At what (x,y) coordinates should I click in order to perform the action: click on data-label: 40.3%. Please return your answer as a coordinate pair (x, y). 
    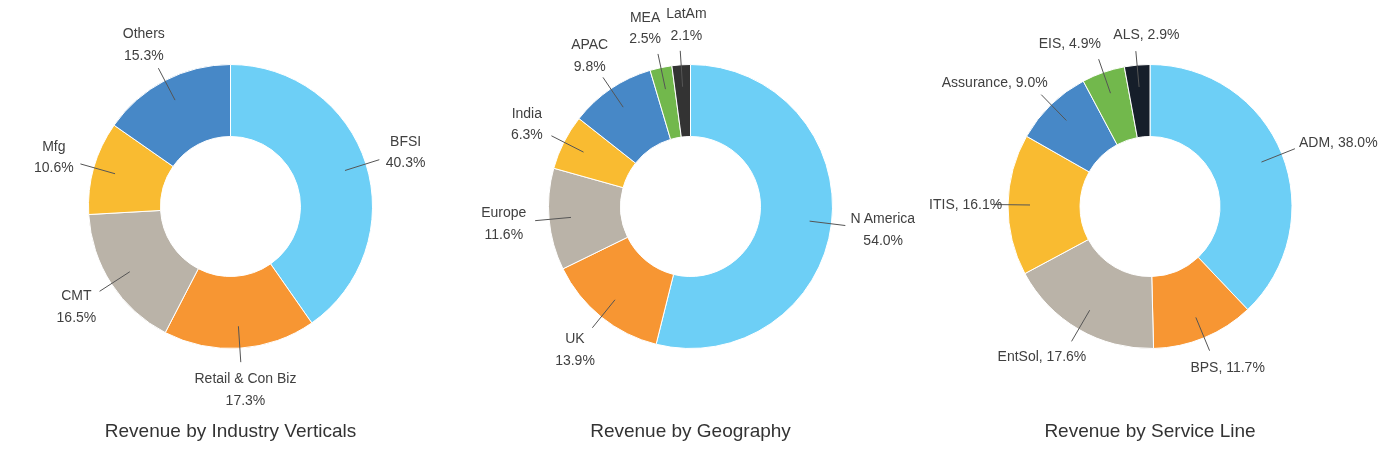
    Looking at the image, I should click on (405, 162).